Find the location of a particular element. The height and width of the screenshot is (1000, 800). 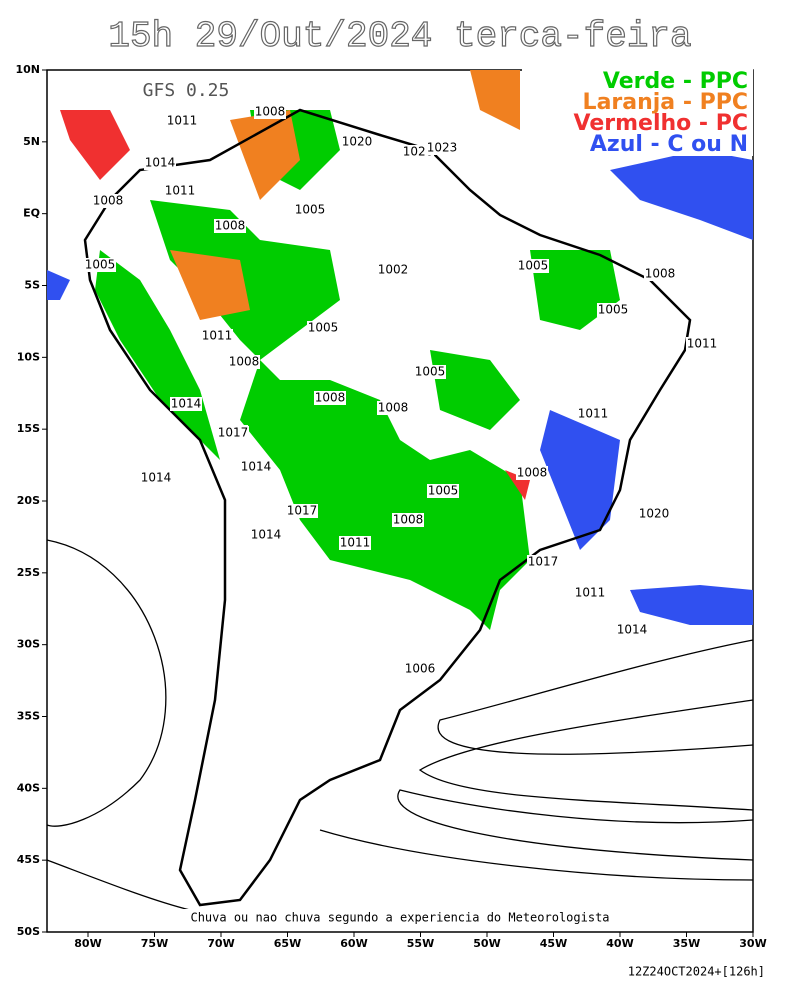

isobar-label: 1006 is located at coordinates (420, 669).